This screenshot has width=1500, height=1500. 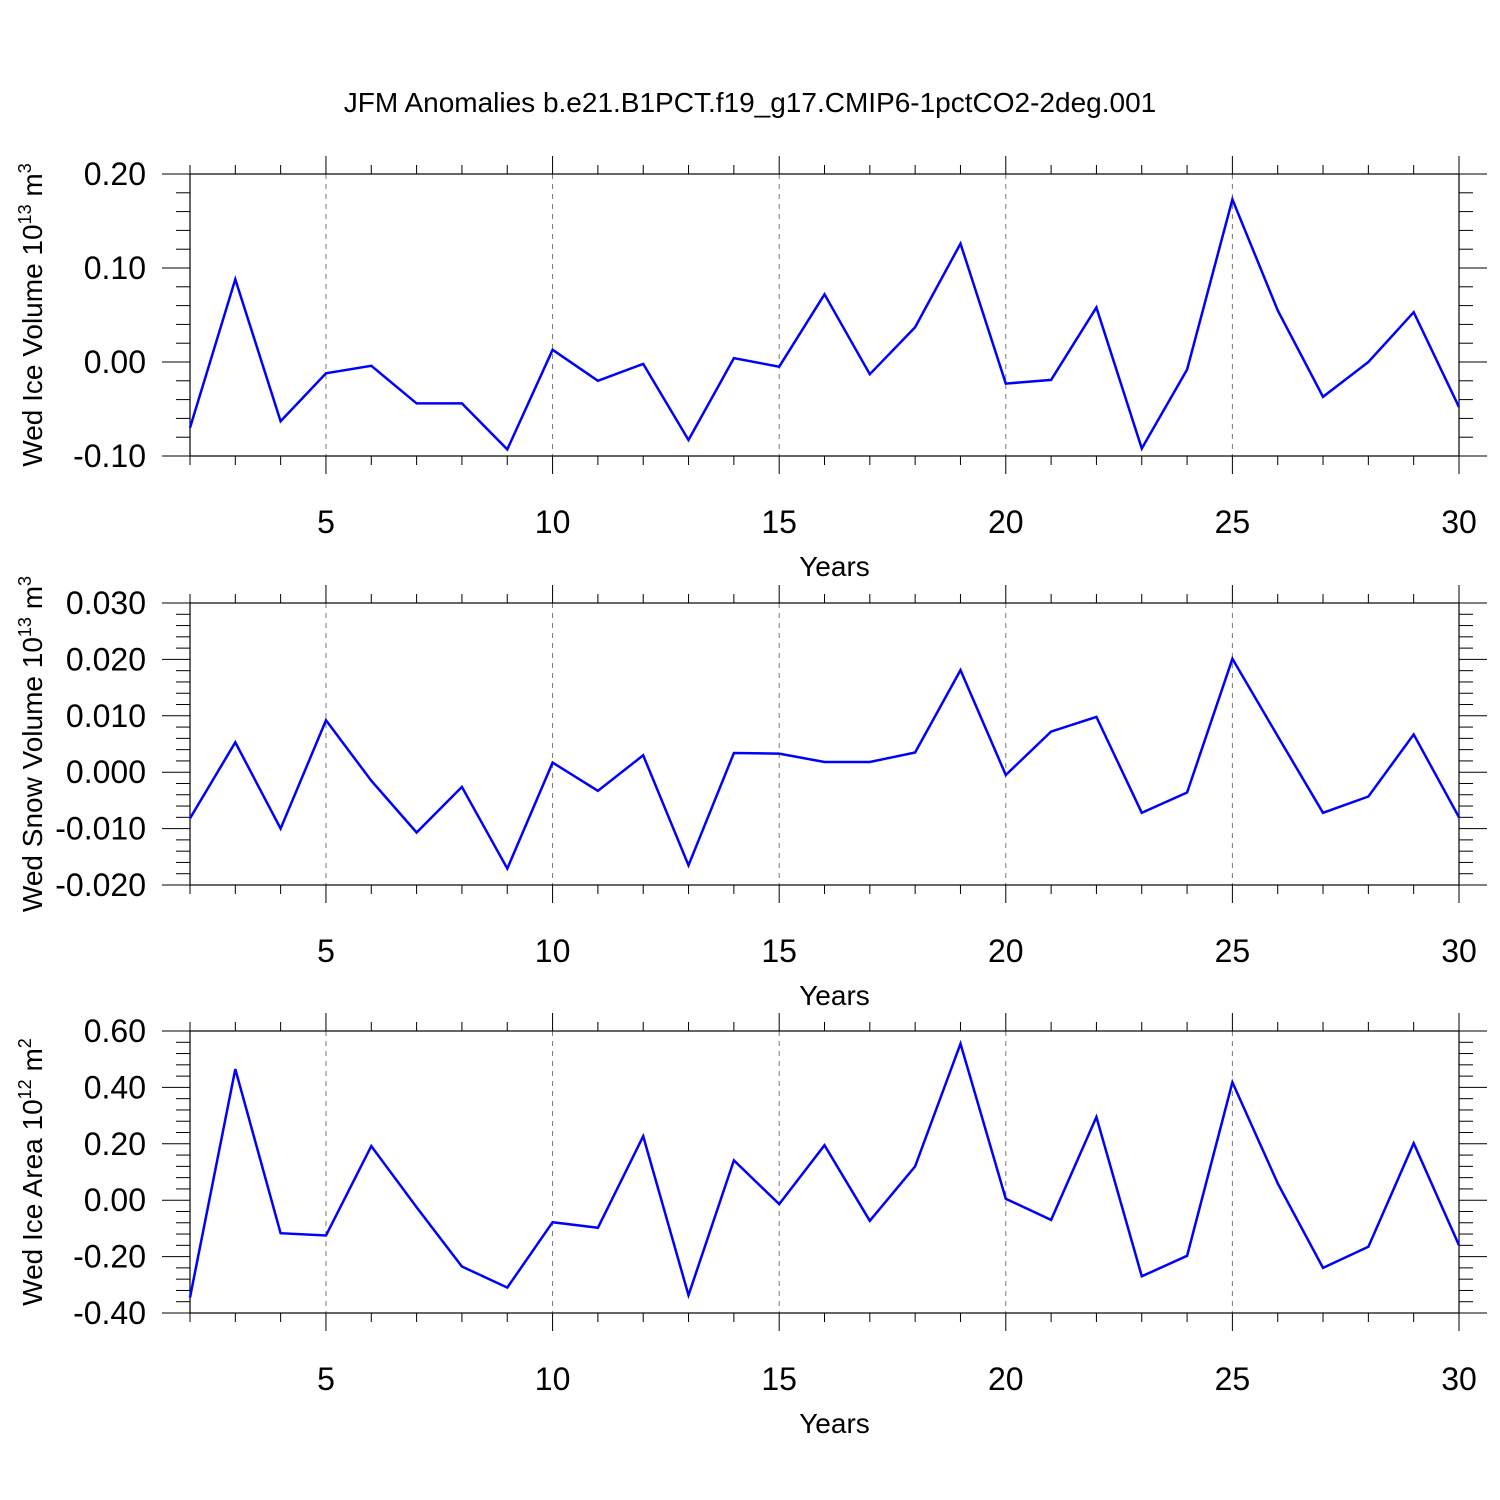 I want to click on y-axis-label-part: Wed Snow Volume 10, so click(x=32, y=774).